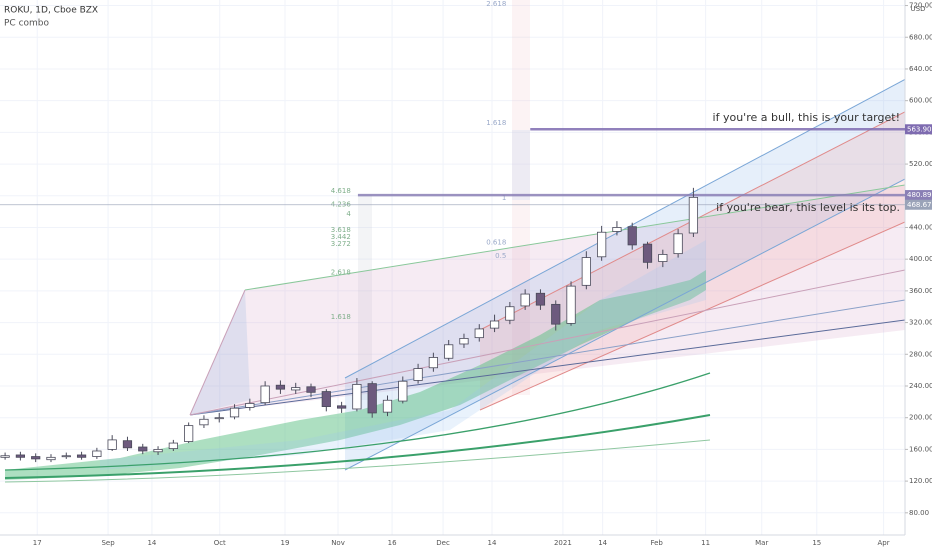 The image size is (932, 550). Describe the element at coordinates (816, 543) in the screenshot. I see `x-tick-label: 15` at that location.